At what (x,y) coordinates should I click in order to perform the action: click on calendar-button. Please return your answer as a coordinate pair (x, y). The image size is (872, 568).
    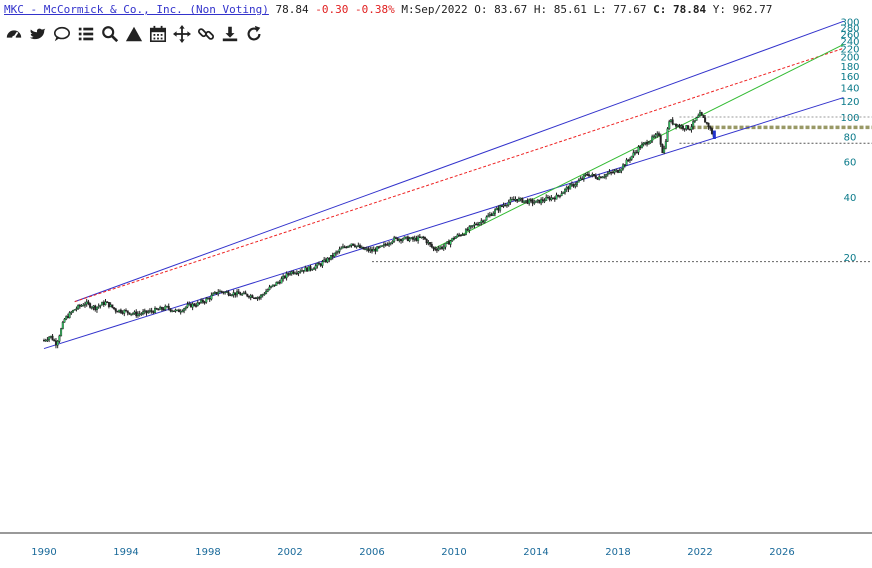
    Looking at the image, I should click on (158, 34).